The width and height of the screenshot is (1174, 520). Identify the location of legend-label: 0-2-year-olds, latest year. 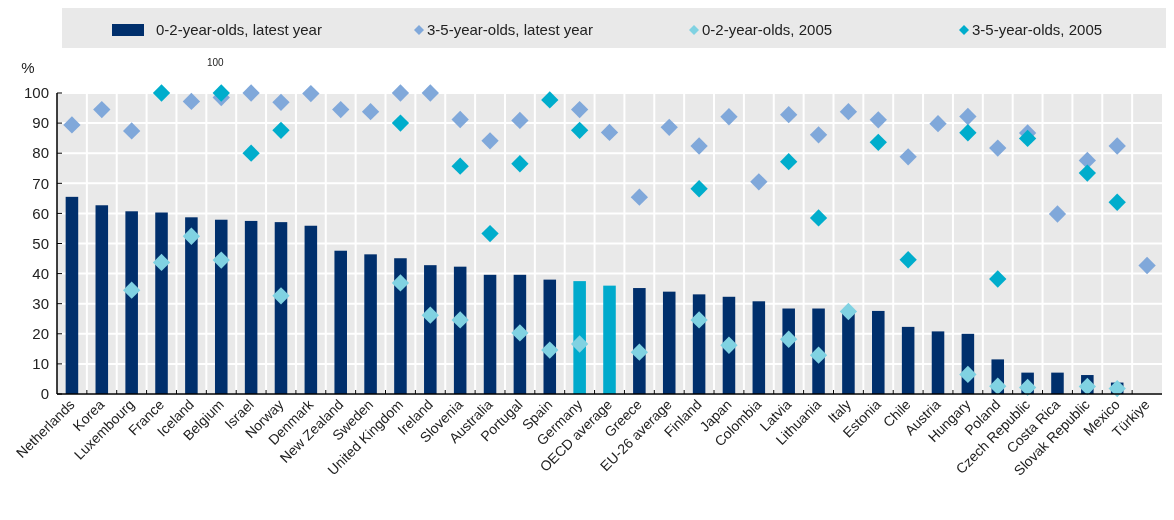
(239, 29).